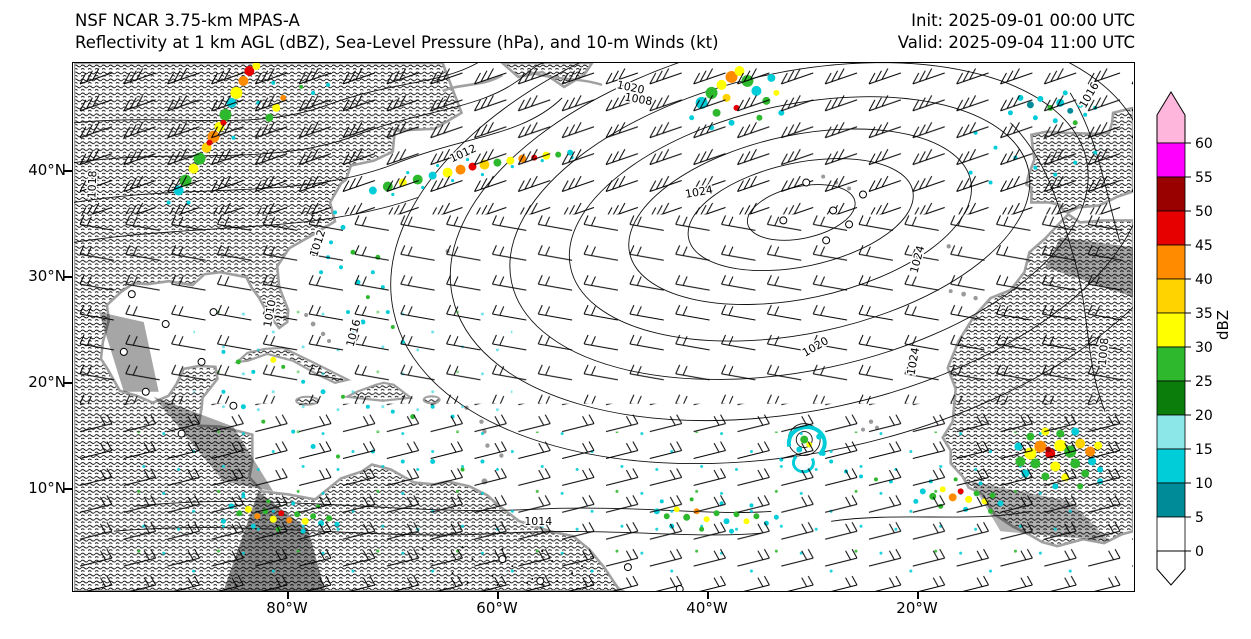 This screenshot has height=639, width=1251. Describe the element at coordinates (1204, 314) in the screenshot. I see `colorbar-tick-35: 35` at that location.